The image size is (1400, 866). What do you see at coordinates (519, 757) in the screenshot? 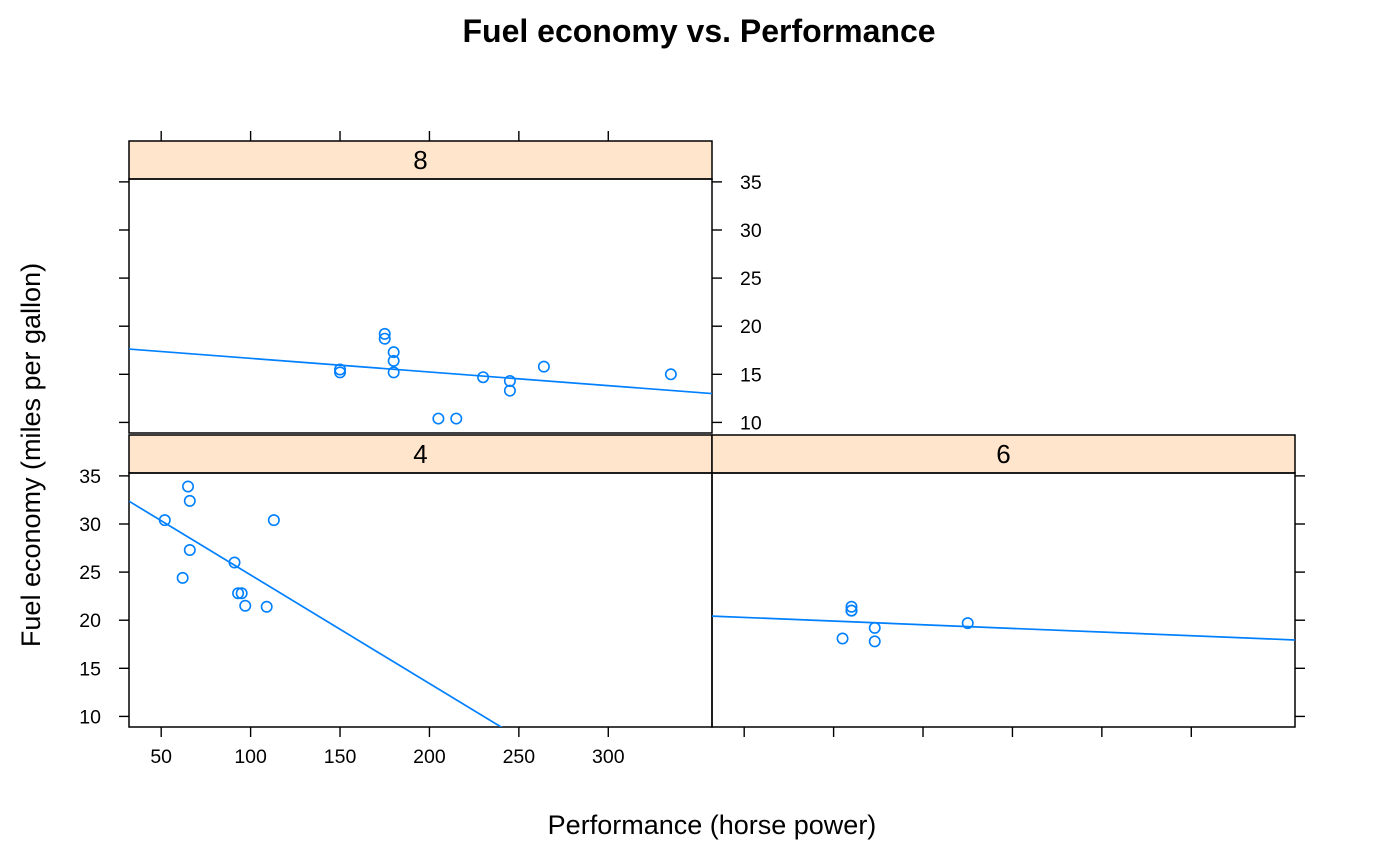
I see `x-tick-label: 250` at bounding box center [519, 757].